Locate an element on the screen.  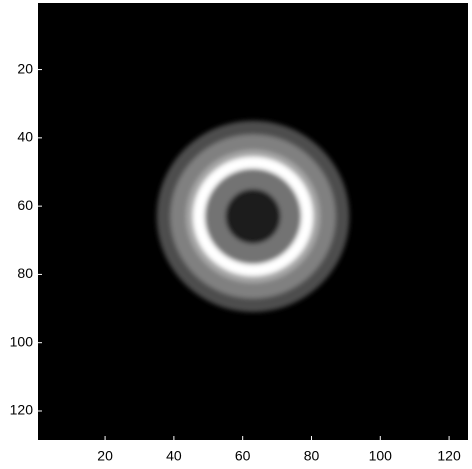
x-tick-label: 80 is located at coordinates (312, 456).